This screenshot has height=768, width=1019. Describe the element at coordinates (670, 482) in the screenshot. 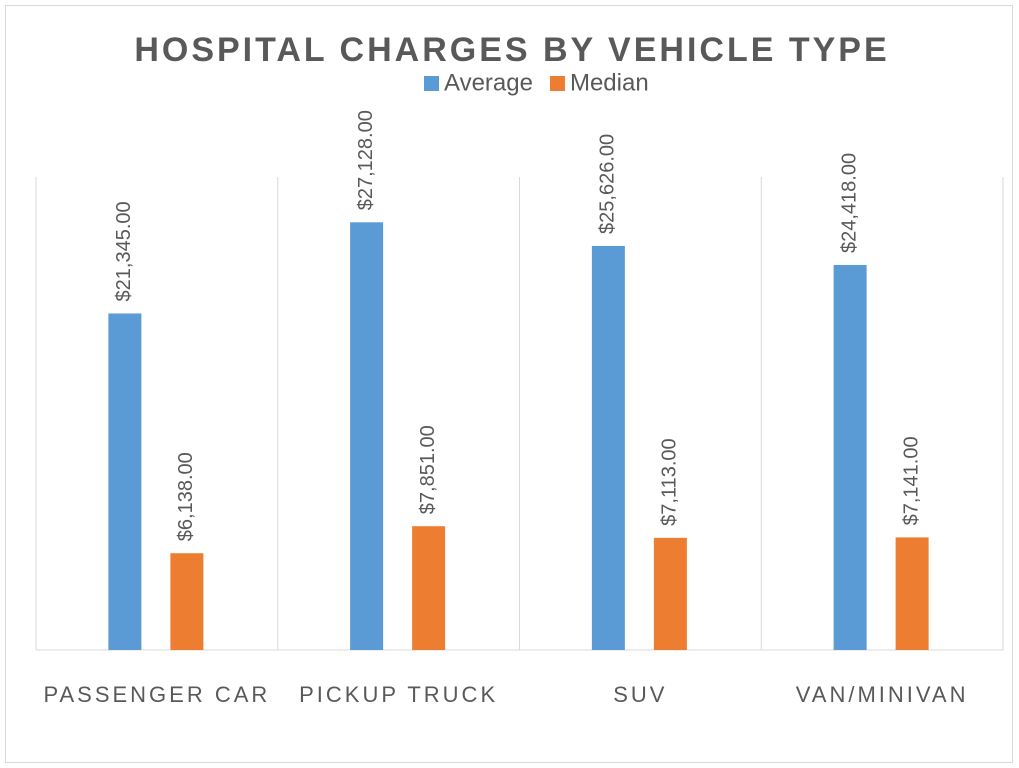

I see `data-label: $7,113.00` at that location.